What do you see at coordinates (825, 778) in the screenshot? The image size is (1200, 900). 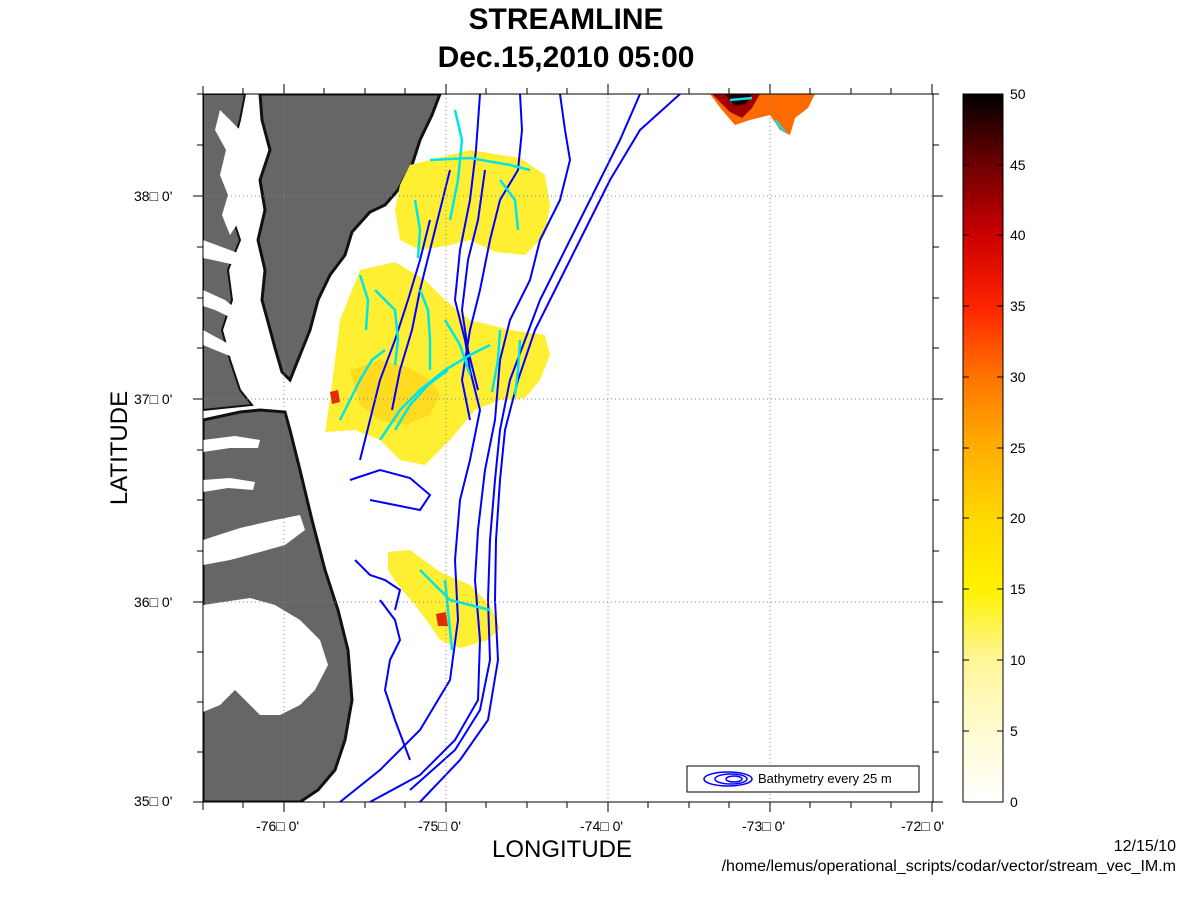 I see `legend-label: Bathymetry every 25 m` at bounding box center [825, 778].